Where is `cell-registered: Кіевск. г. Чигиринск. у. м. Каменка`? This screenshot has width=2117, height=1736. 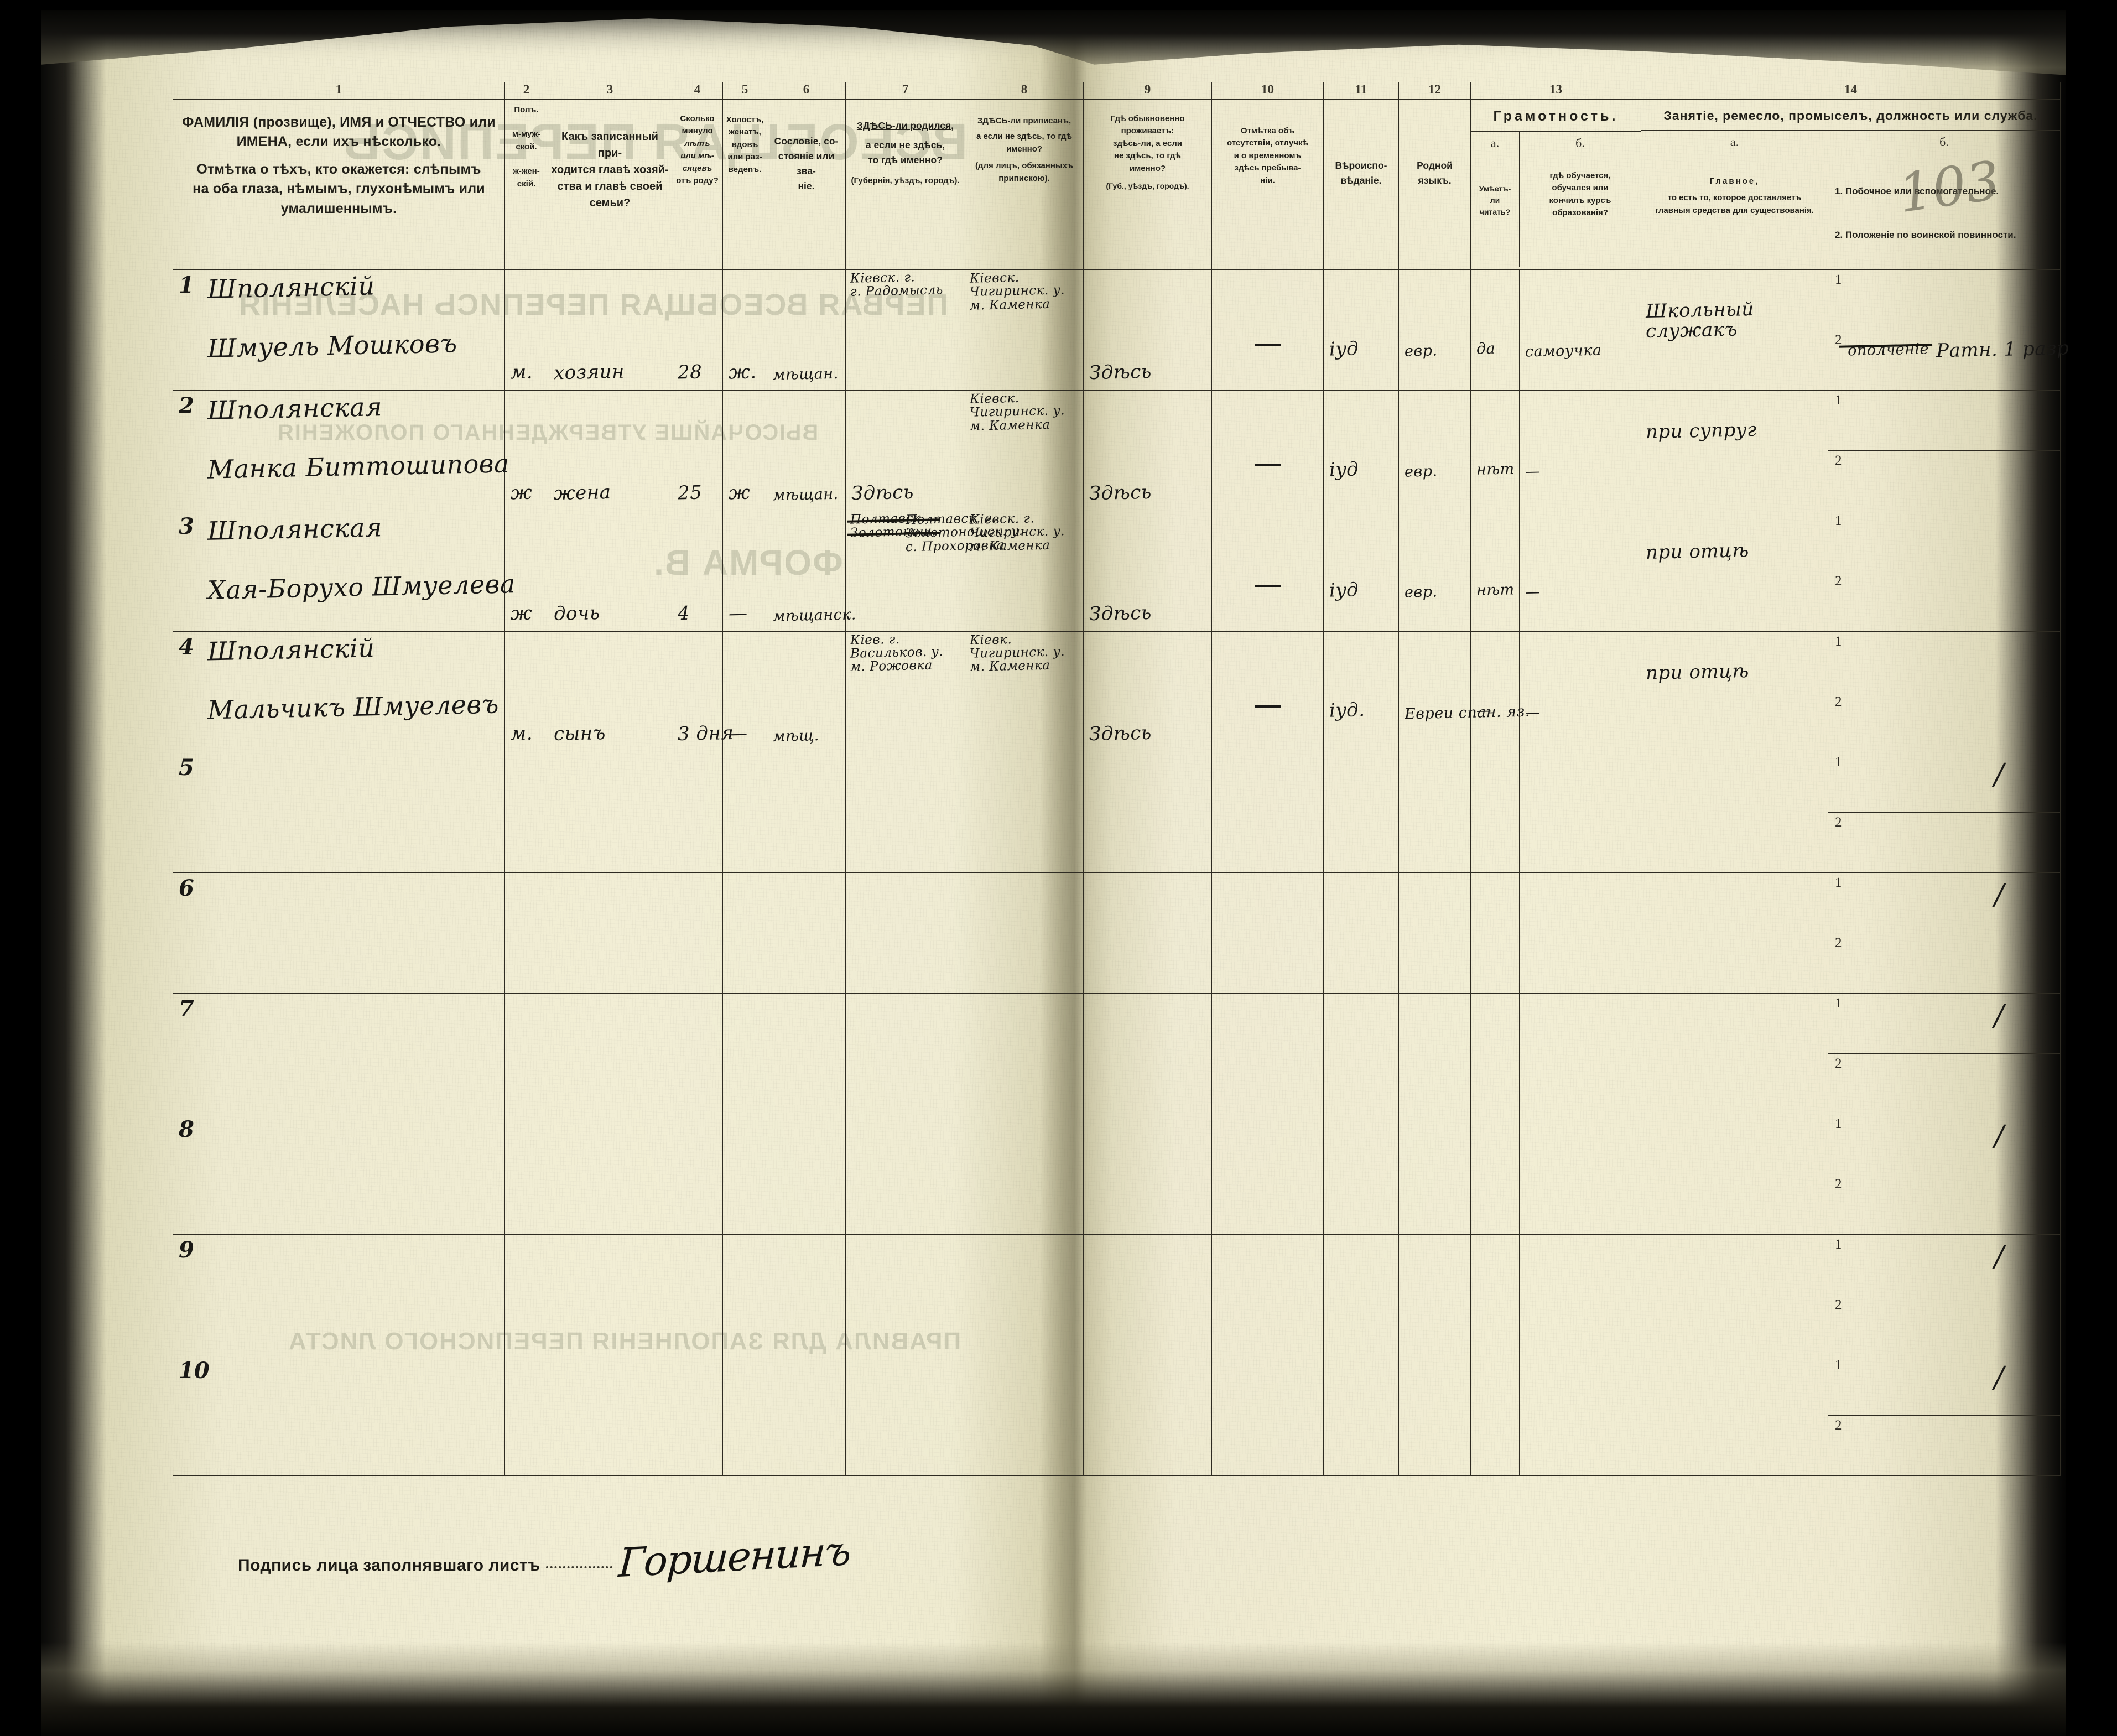 cell-registered: Кіевск. г. Чигиринск. у. м. Каменка is located at coordinates (1024, 571).